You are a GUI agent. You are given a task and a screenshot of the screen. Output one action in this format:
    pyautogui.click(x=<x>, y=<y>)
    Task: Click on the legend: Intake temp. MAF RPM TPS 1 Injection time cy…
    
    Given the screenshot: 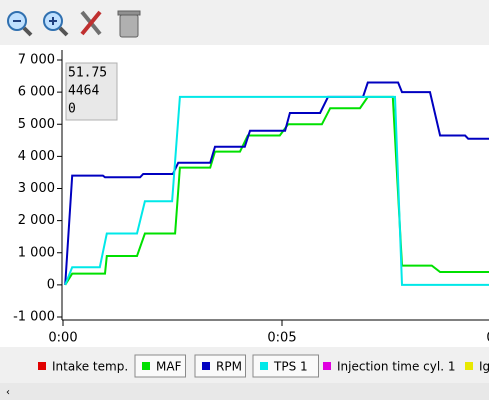 What is the action you would take?
    pyautogui.click(x=263, y=366)
    